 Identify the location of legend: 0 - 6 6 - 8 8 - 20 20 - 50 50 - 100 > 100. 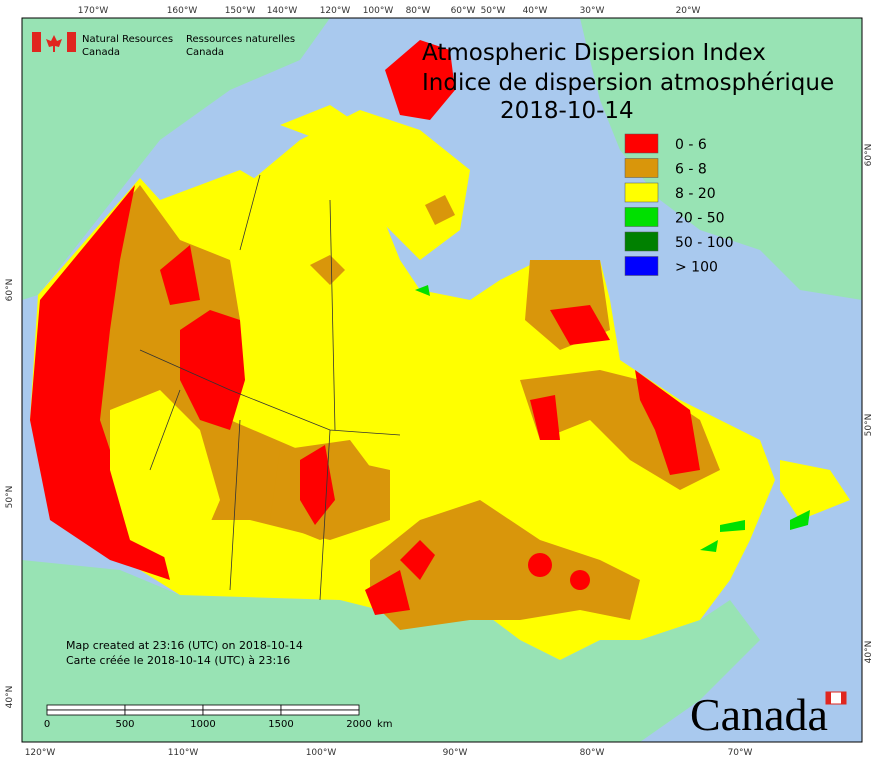
(679, 204).